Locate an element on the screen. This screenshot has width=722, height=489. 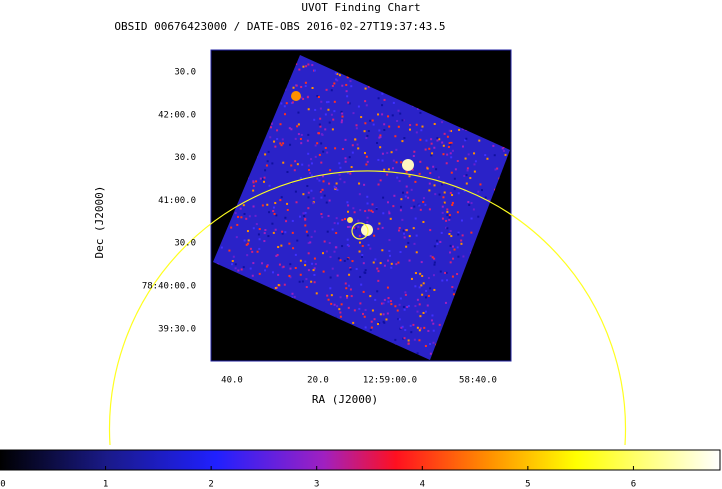
x-axis-label: RA (J2000) is located at coordinates (345, 399).